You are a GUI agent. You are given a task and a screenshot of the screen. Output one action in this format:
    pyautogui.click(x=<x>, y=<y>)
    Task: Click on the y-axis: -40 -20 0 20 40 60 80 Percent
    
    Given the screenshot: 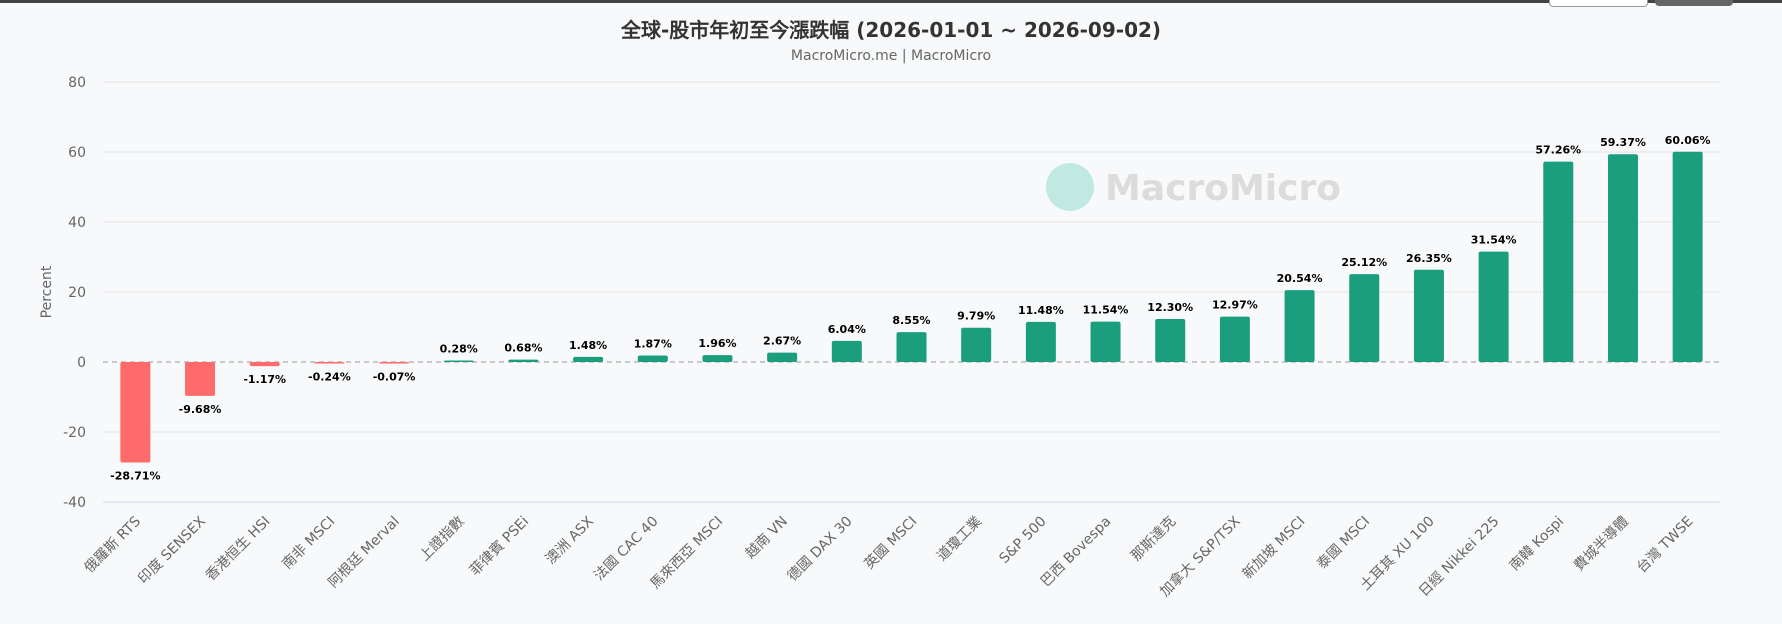 What is the action you would take?
    pyautogui.click(x=62, y=293)
    